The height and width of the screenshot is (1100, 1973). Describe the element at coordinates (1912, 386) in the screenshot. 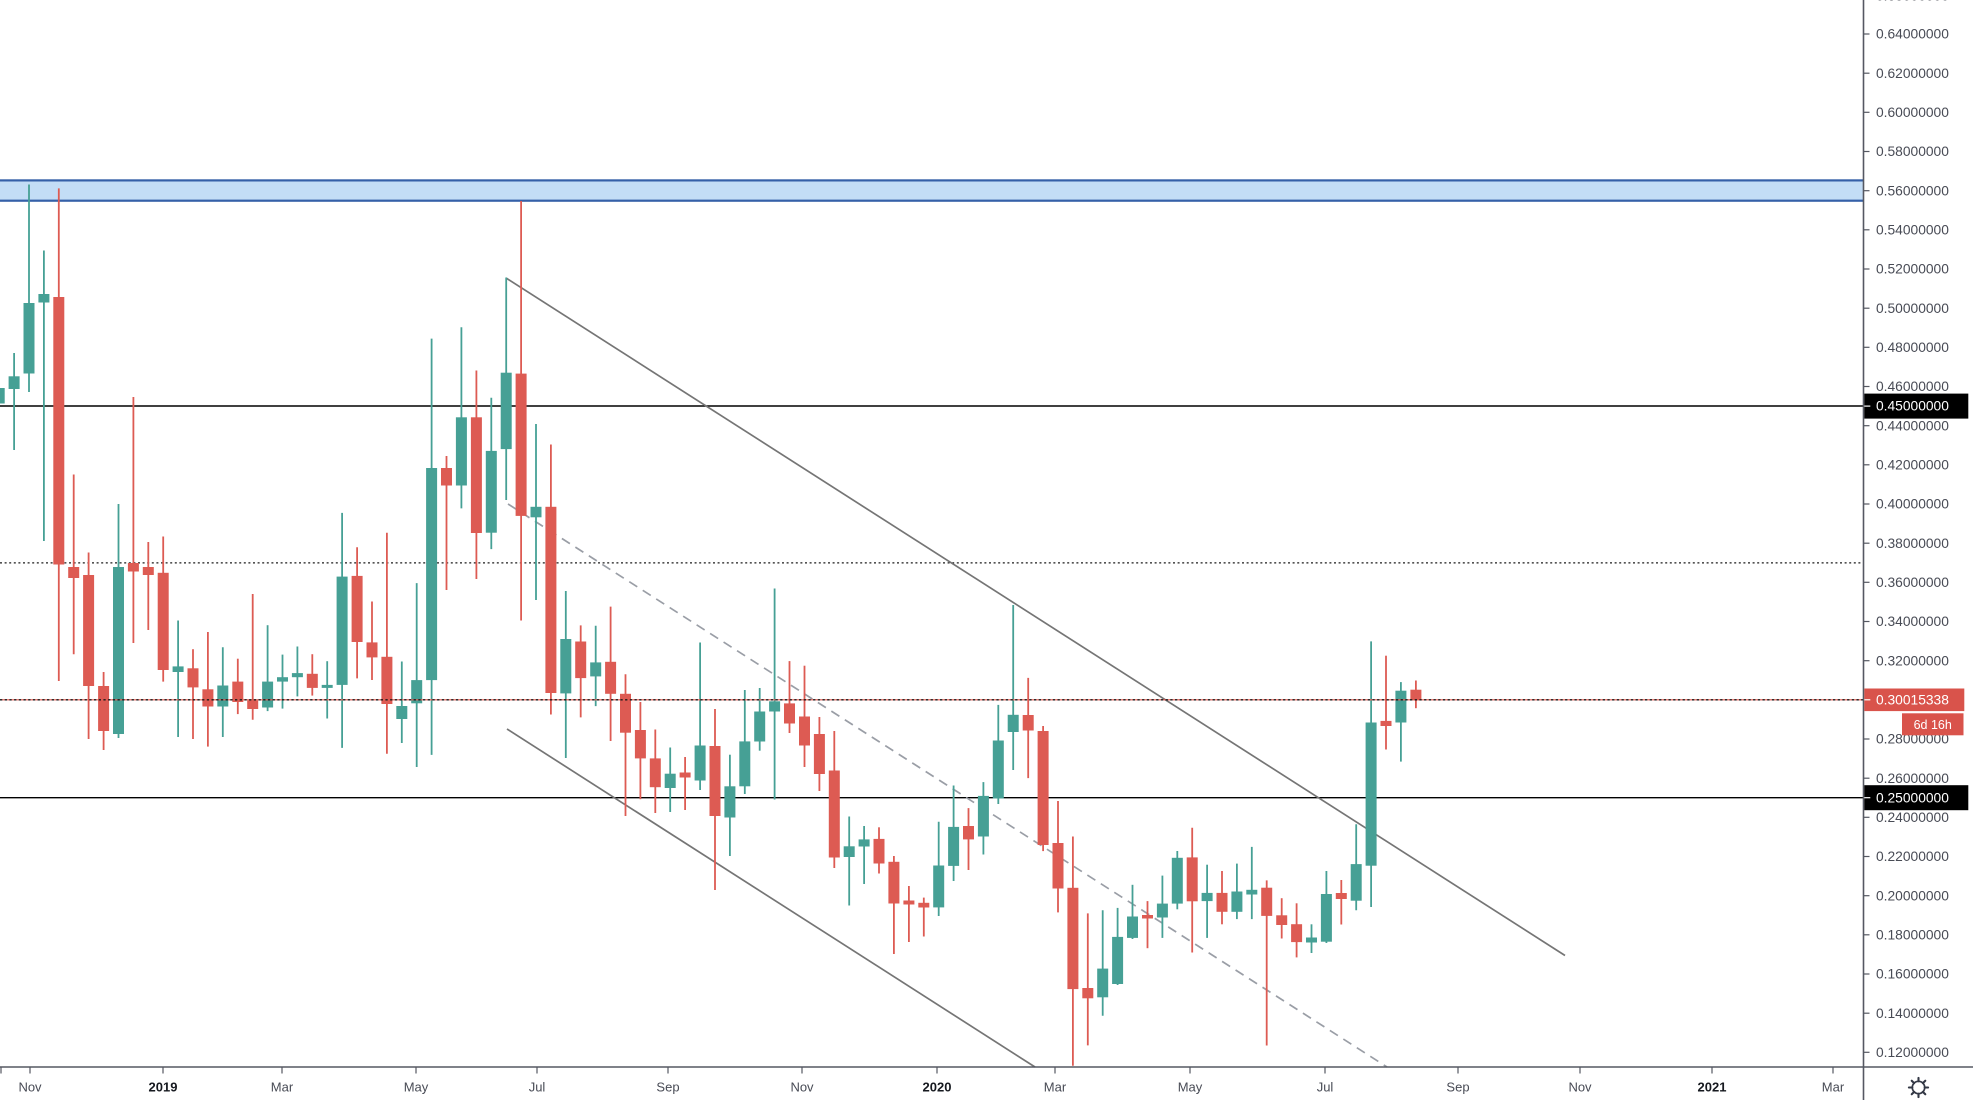

I see `svg-text: 0.46000000` at that location.